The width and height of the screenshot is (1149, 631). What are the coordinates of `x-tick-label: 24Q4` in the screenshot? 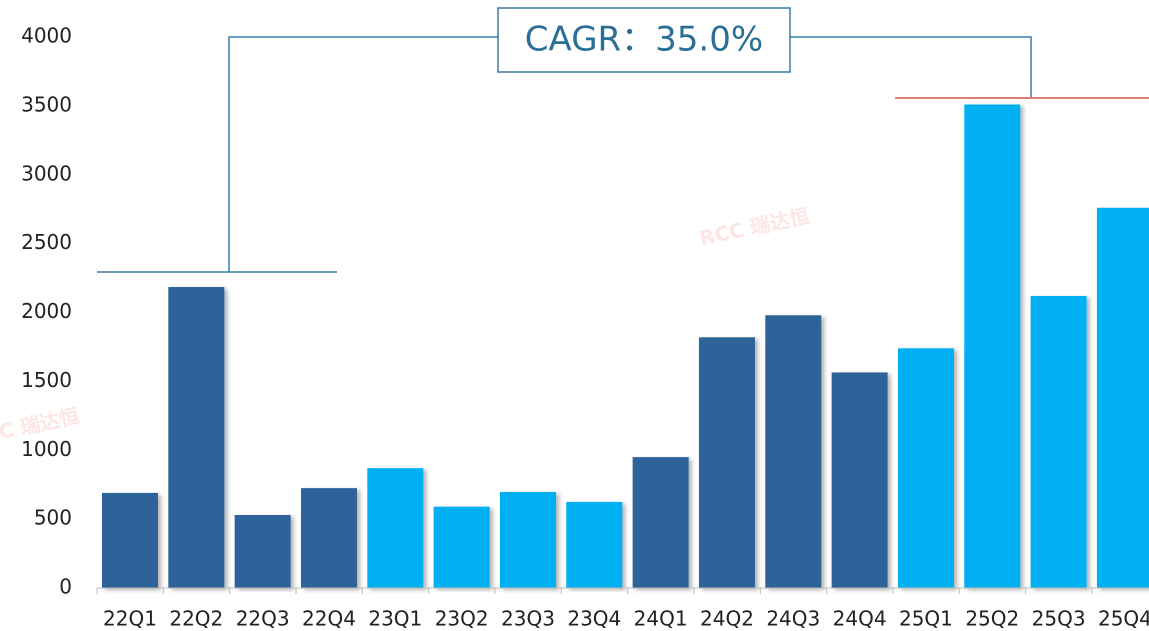 It's located at (860, 619).